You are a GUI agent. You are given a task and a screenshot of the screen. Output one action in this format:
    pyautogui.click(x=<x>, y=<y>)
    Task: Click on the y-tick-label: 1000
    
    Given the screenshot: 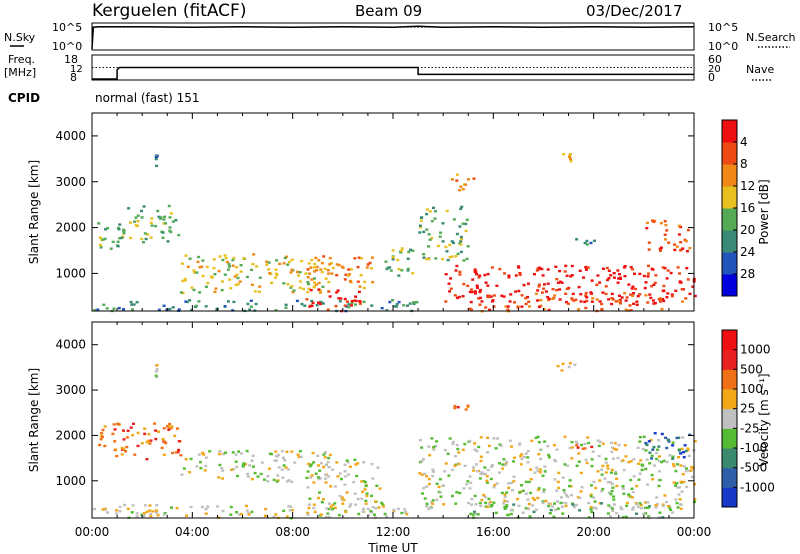 What is the action you would take?
    pyautogui.click(x=70, y=273)
    